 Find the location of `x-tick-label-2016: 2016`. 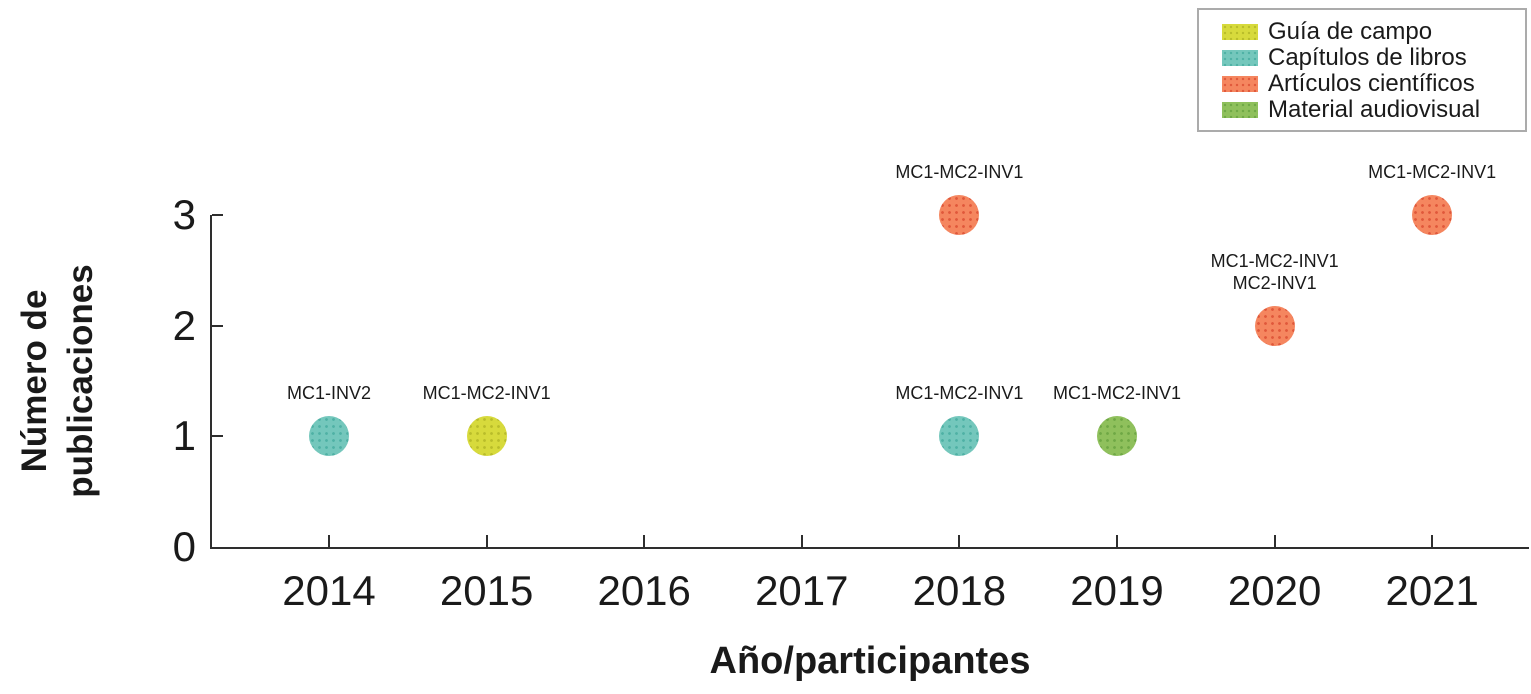

x-tick-label-2016: 2016 is located at coordinates (644, 590).